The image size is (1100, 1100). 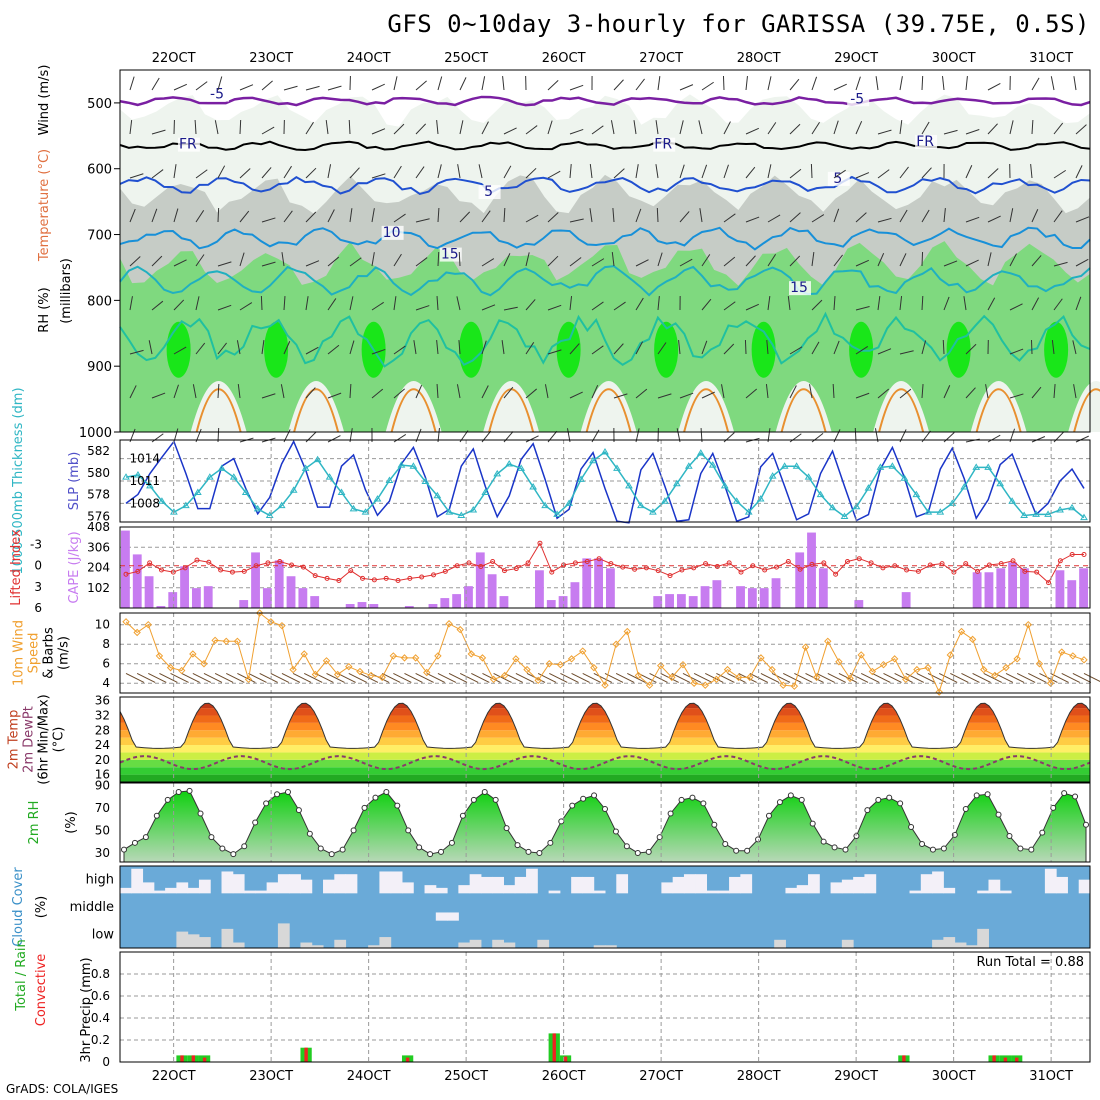 I want to click on temp-band, so click(x=605, y=706).